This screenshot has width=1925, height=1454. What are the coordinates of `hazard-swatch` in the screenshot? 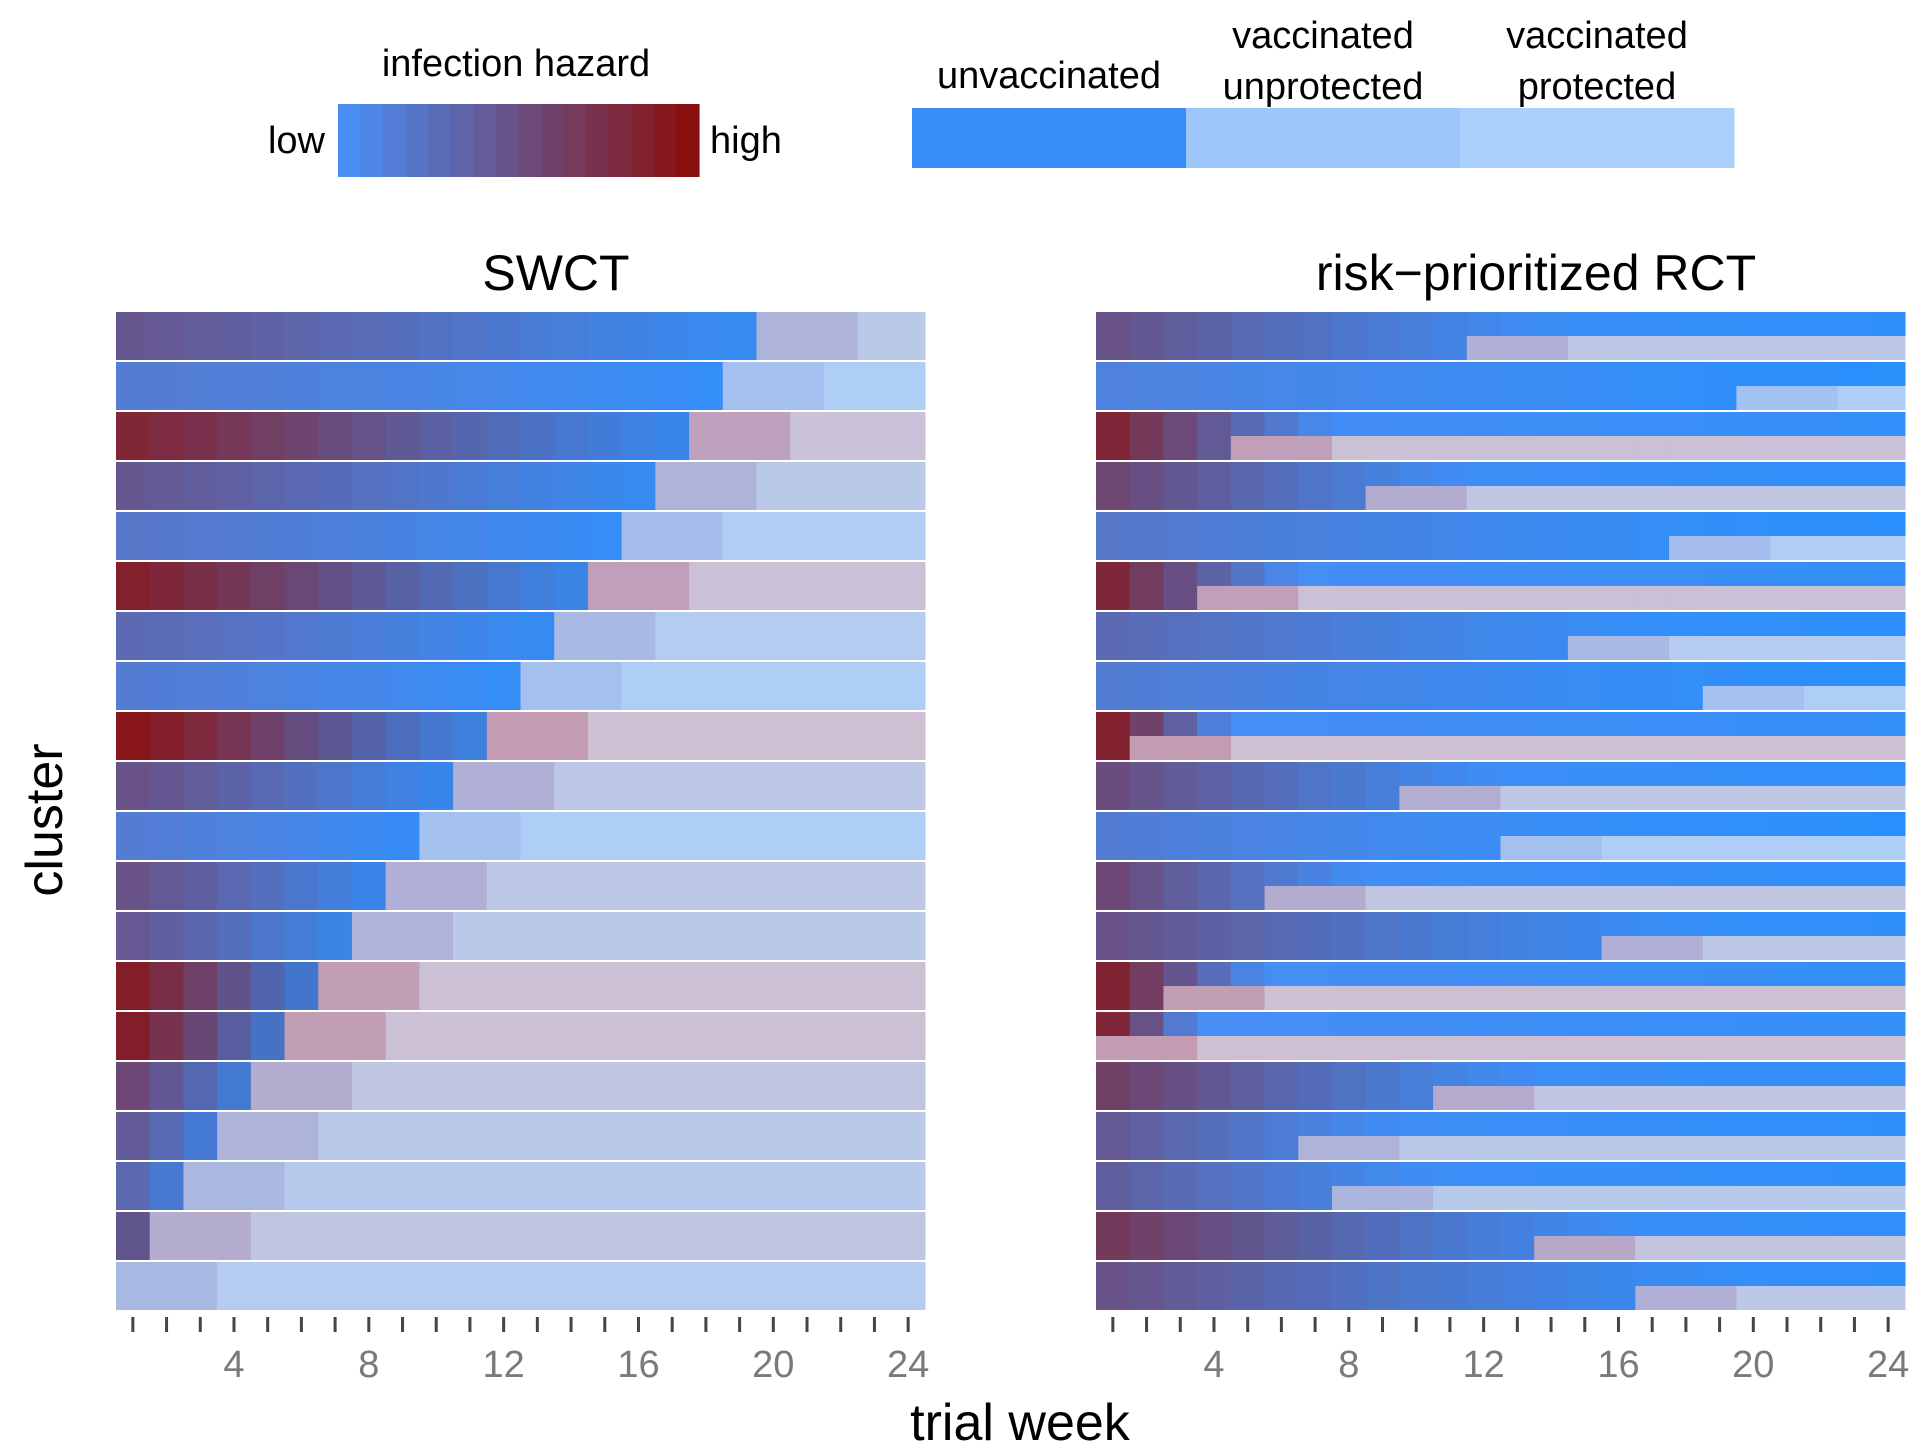 It's located at (417, 140).